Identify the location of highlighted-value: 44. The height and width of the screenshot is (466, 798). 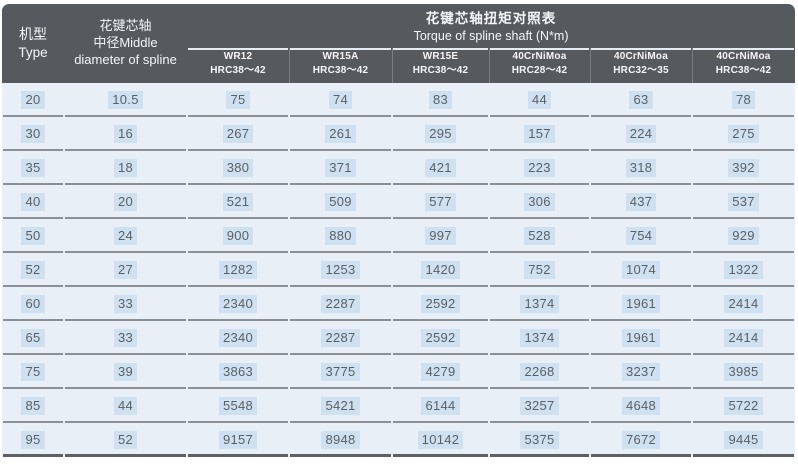
(125, 406).